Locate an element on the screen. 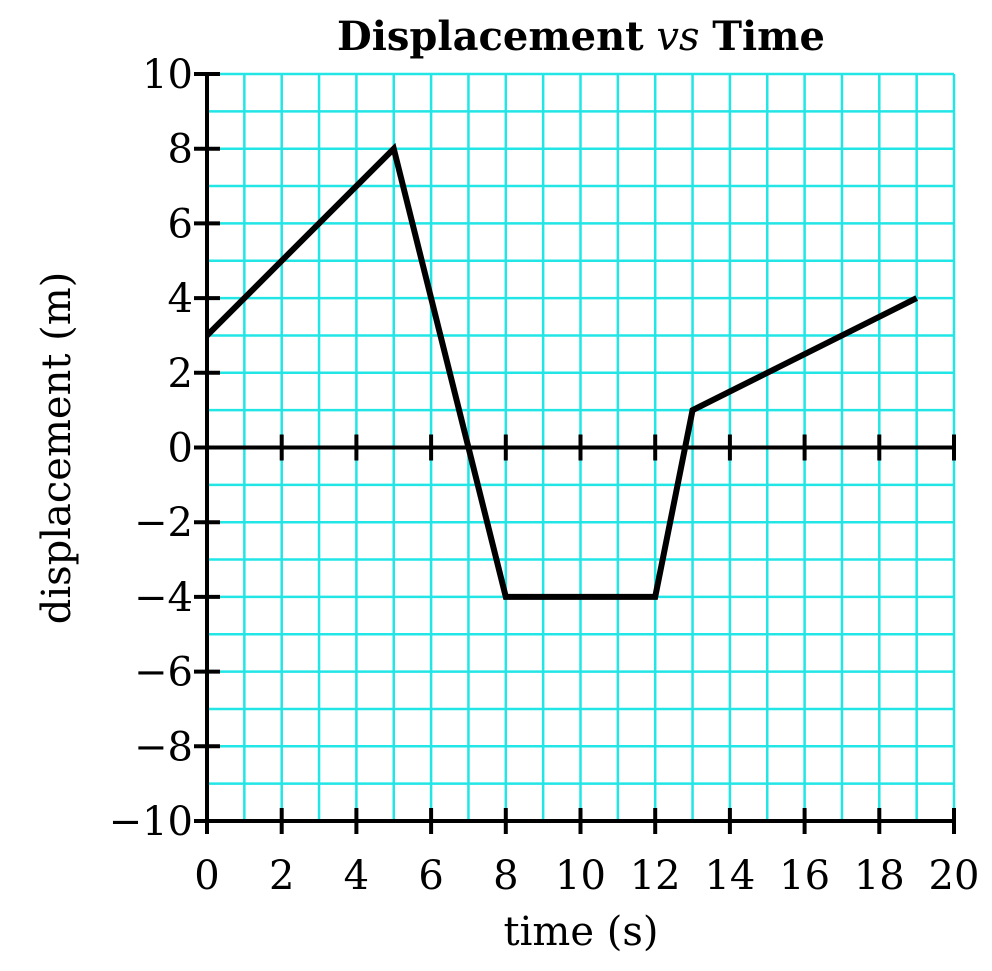 This screenshot has width=992, height=971. y-axis-title: displacement (m) is located at coordinates (57, 448).